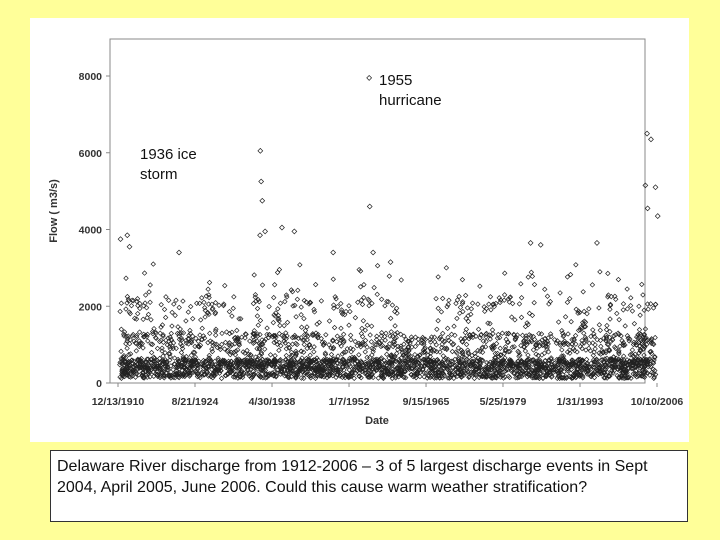 This screenshot has width=720, height=540. What do you see at coordinates (657, 402) in the screenshot?
I see `x-tick-label: 10/10/2006` at bounding box center [657, 402].